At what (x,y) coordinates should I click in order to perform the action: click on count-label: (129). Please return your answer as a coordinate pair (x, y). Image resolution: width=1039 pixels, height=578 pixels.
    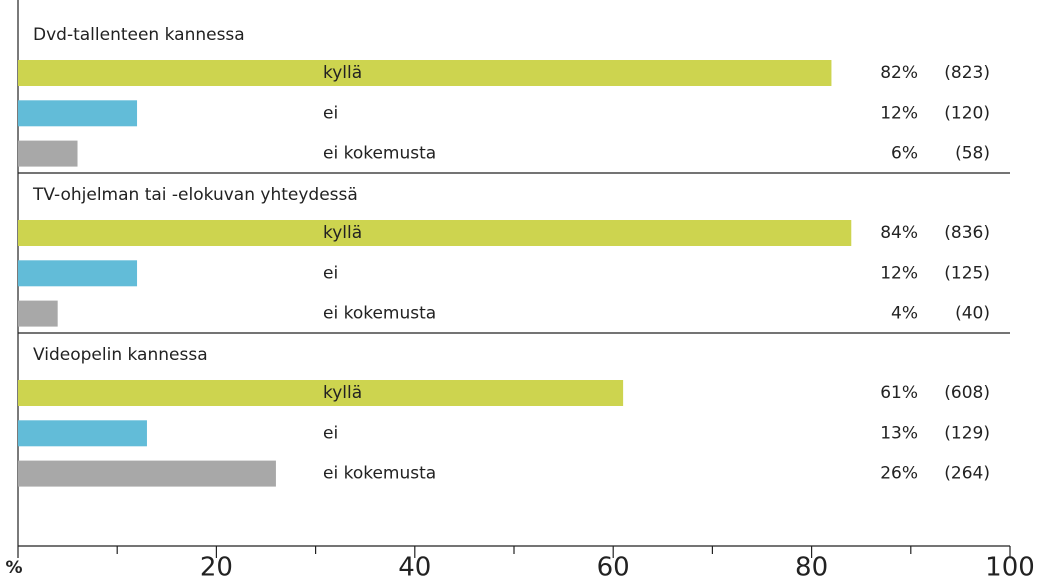
    Looking at the image, I should click on (967, 433).